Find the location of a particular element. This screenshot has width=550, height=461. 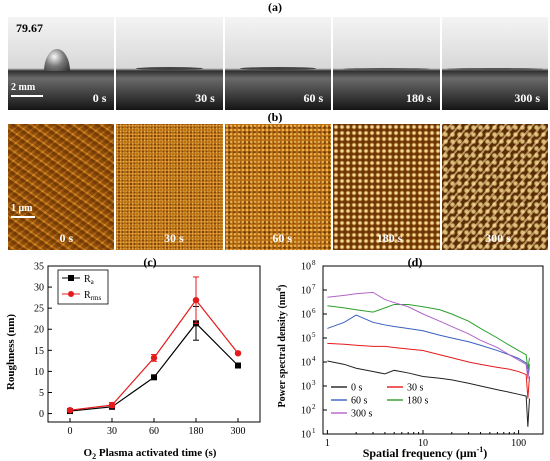

contact-angle-photo-30s: 30 s is located at coordinates (169, 63).